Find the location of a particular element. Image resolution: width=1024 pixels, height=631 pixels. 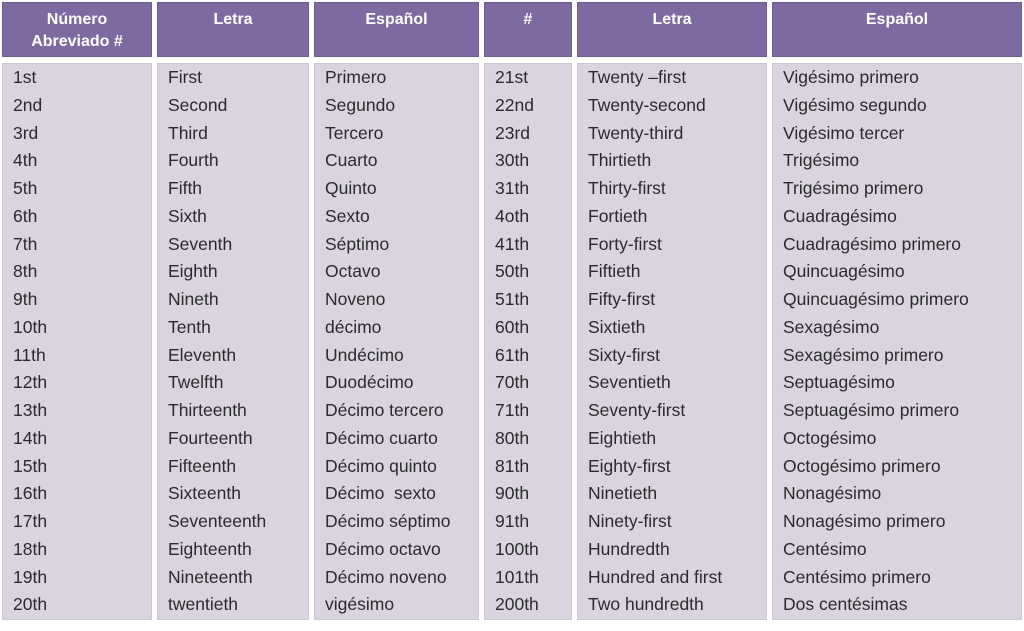

table-cell: Ninety-first is located at coordinates (630, 521).